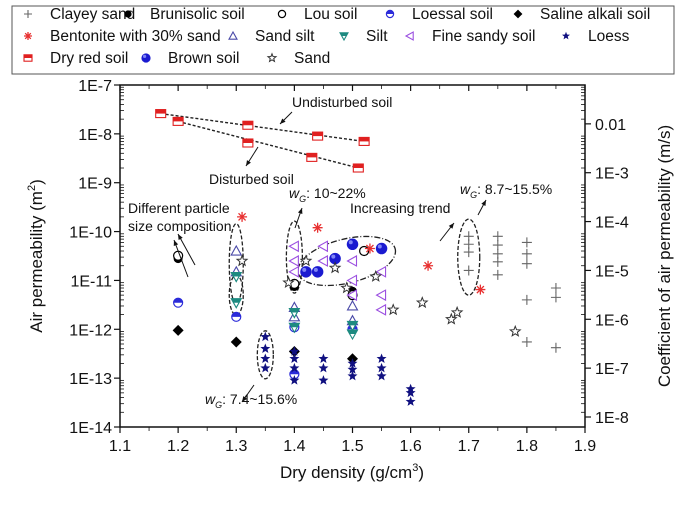  What do you see at coordinates (452, 14) in the screenshot?
I see `legend-label: Loessal soil` at bounding box center [452, 14].